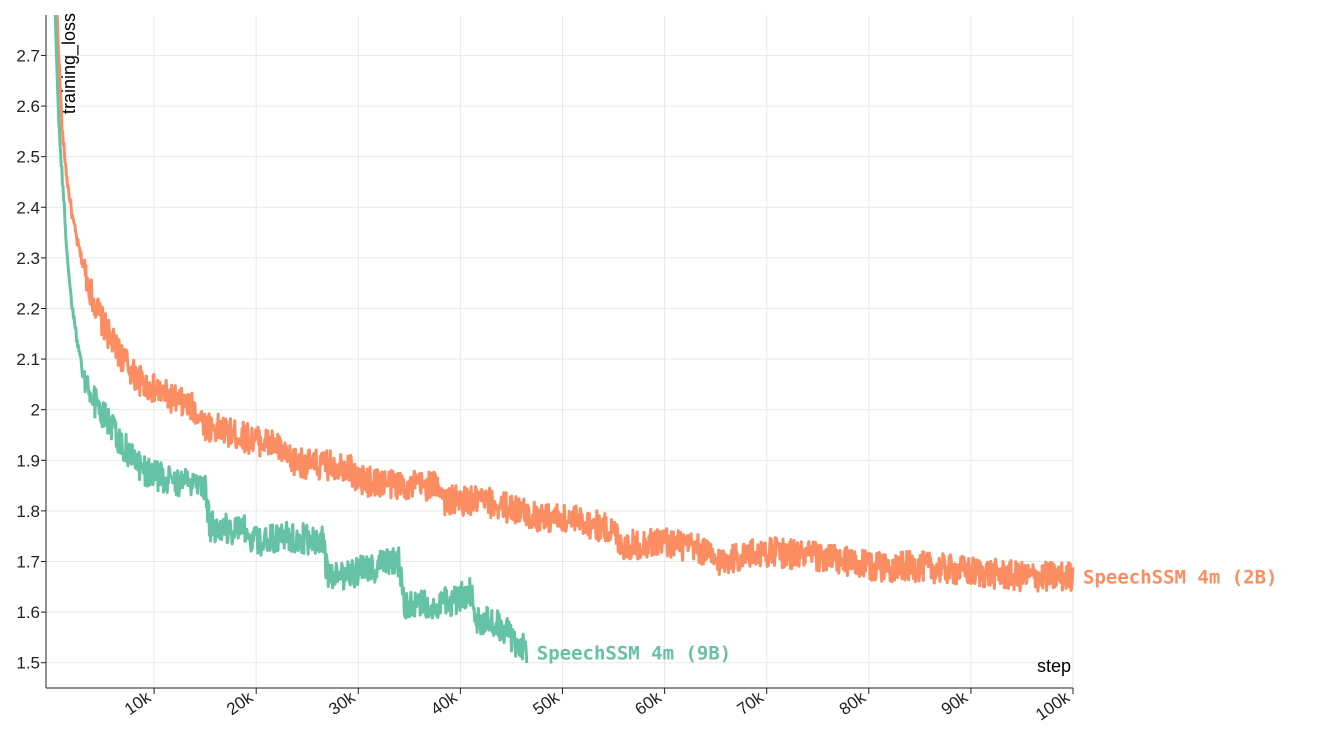 The height and width of the screenshot is (740, 1324). Describe the element at coordinates (1053, 705) in the screenshot. I see `x-tick-label: 100k` at that location.